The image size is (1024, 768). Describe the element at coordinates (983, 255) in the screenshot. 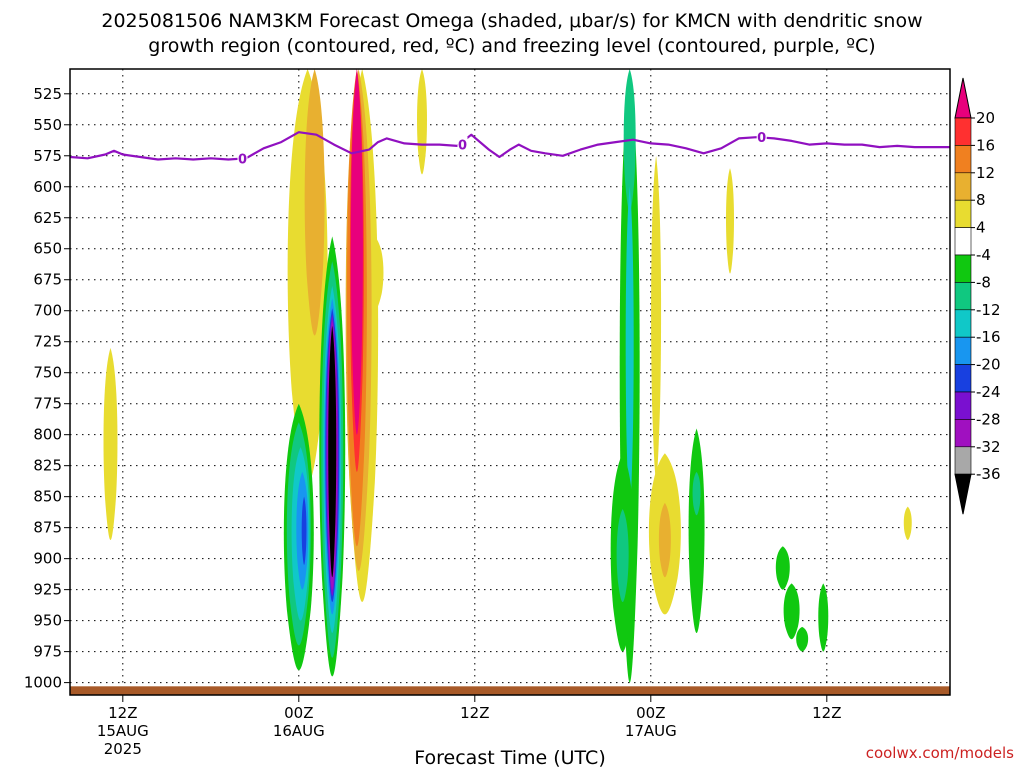

I see `colorbar-label: -4` at that location.